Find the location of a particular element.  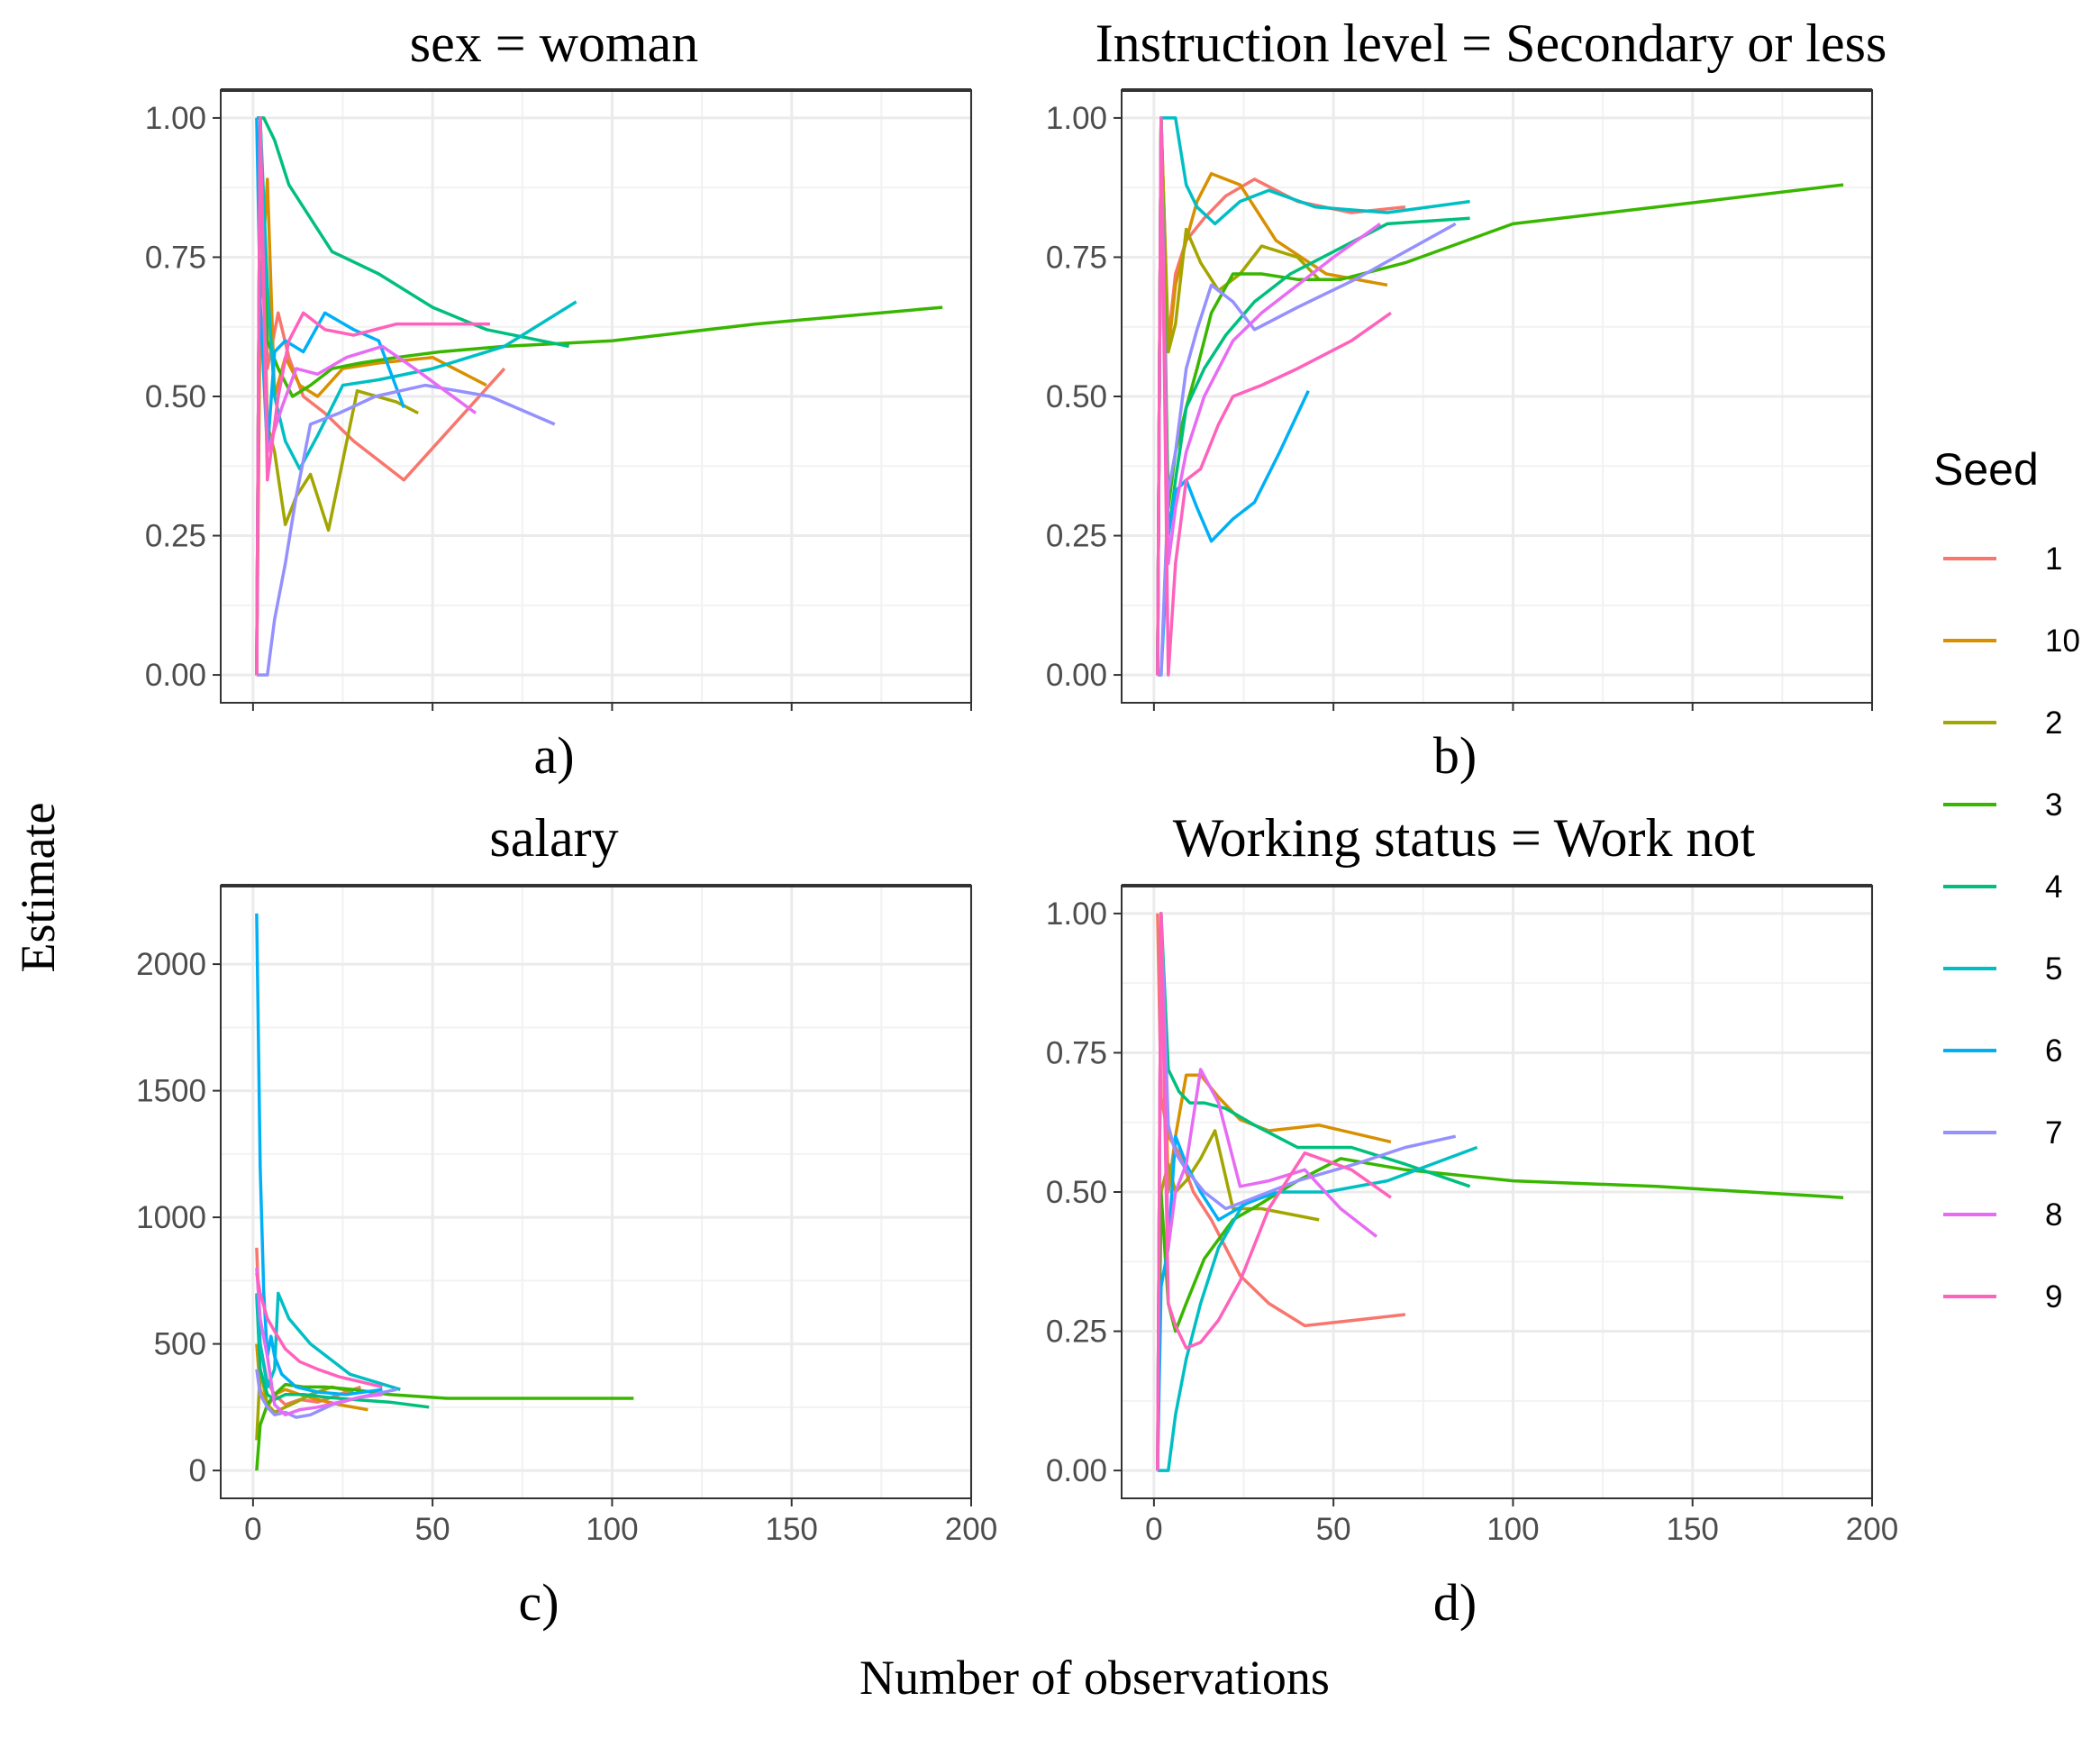

legend-label: 4 is located at coordinates (2053, 887).